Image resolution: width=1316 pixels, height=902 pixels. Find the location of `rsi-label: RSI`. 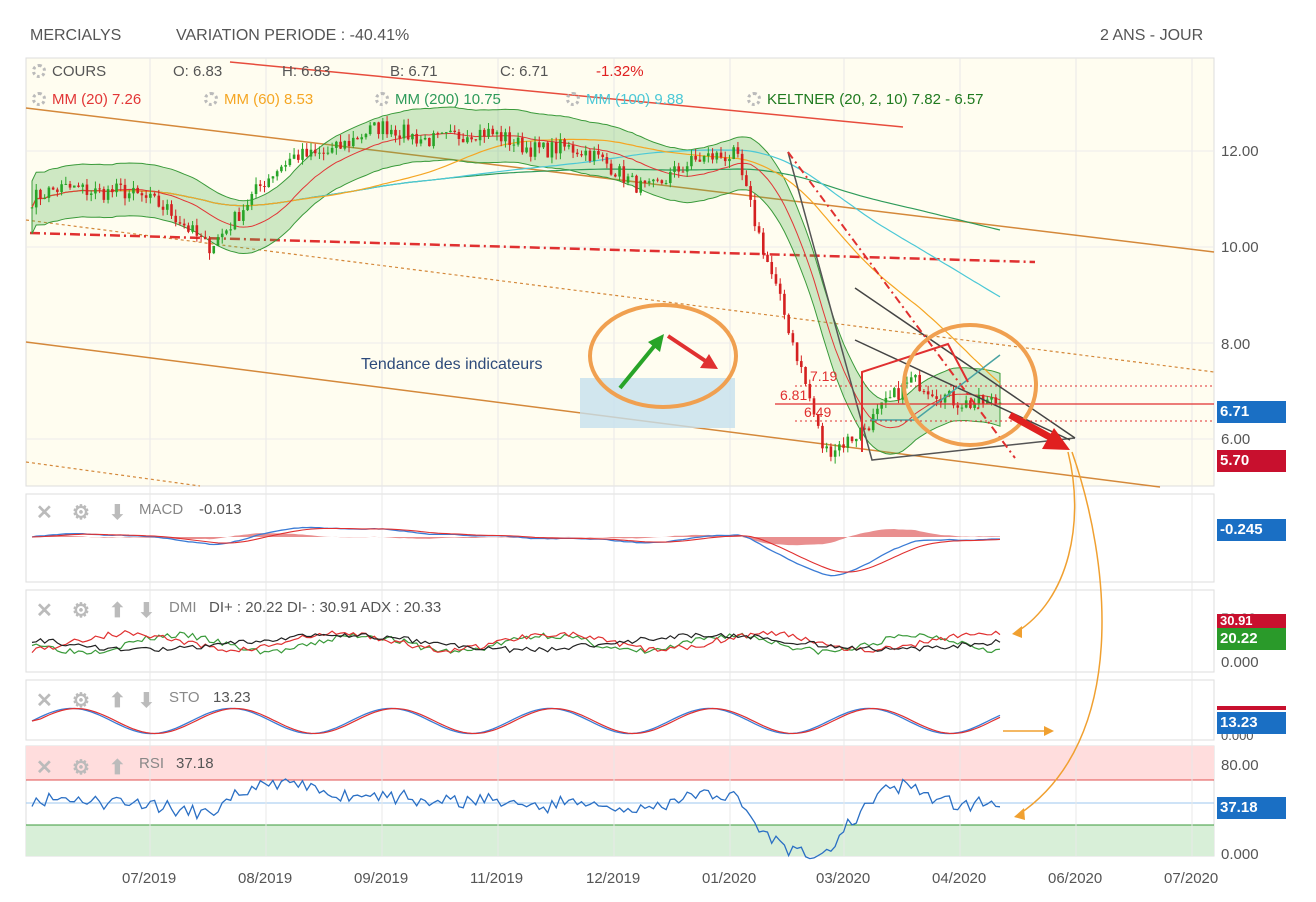

rsi-label: RSI is located at coordinates (152, 763).